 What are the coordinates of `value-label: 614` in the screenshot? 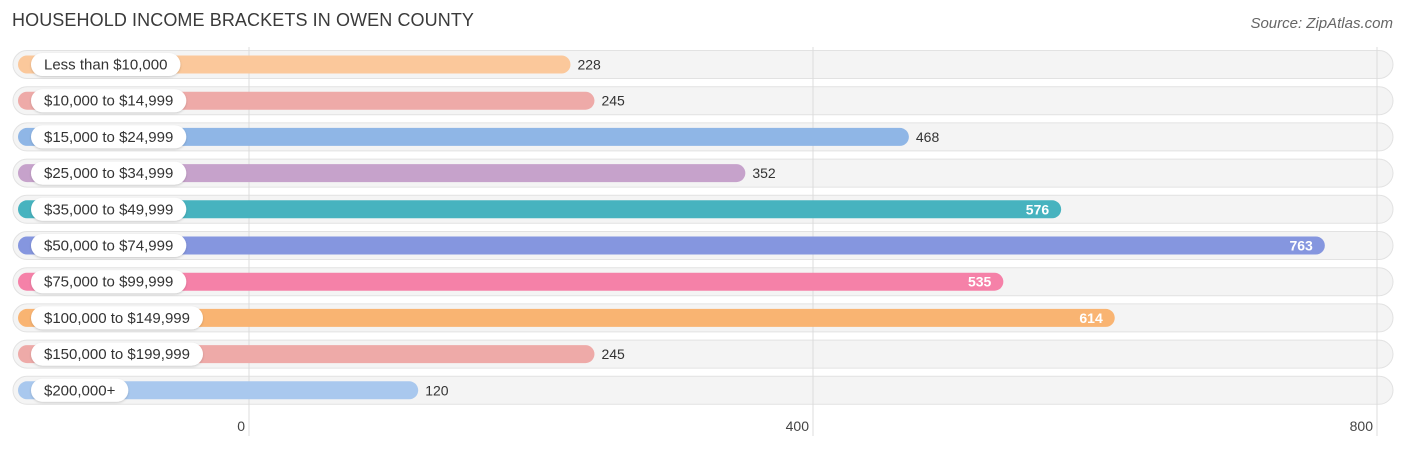 It's located at (1091, 318).